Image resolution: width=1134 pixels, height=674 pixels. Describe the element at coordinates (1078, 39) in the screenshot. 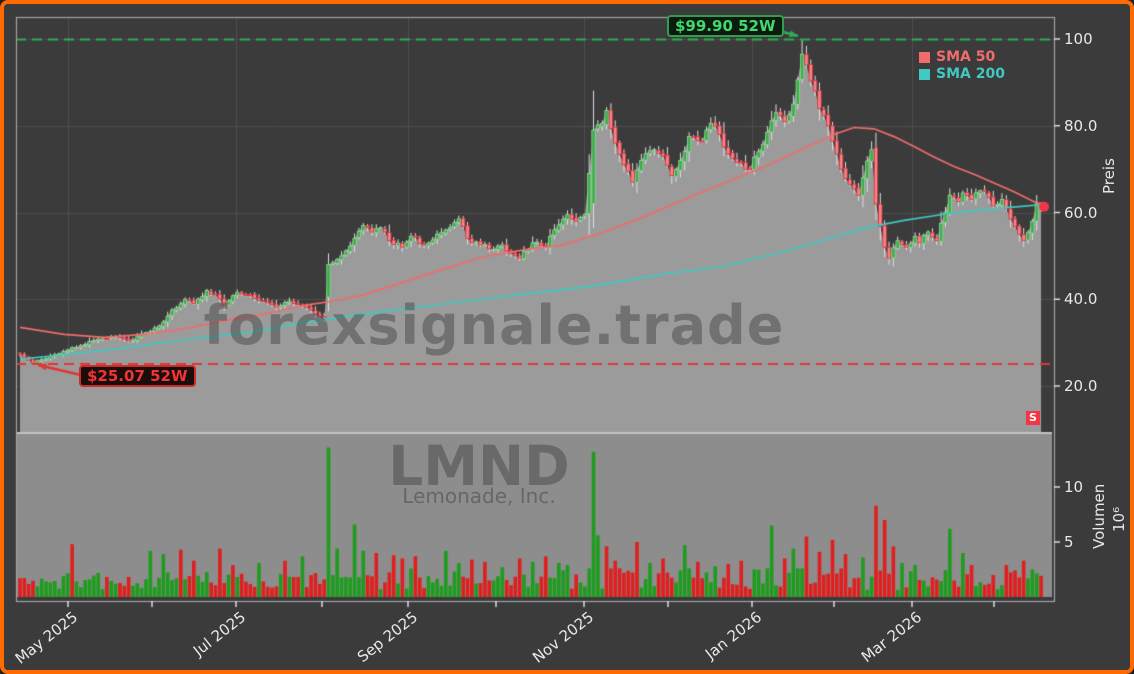

I see `price-tick-label: 100` at that location.